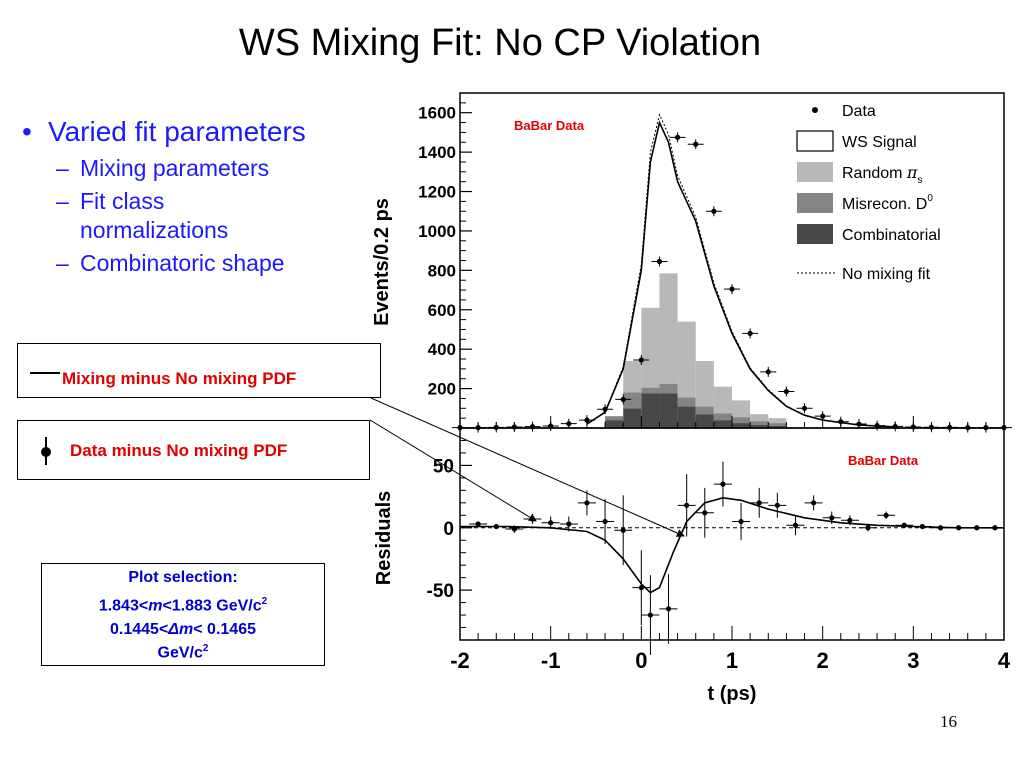 This screenshot has height=768, width=1024. What do you see at coordinates (549, 125) in the screenshot?
I see `top-babar-label: BaBar Data` at bounding box center [549, 125].